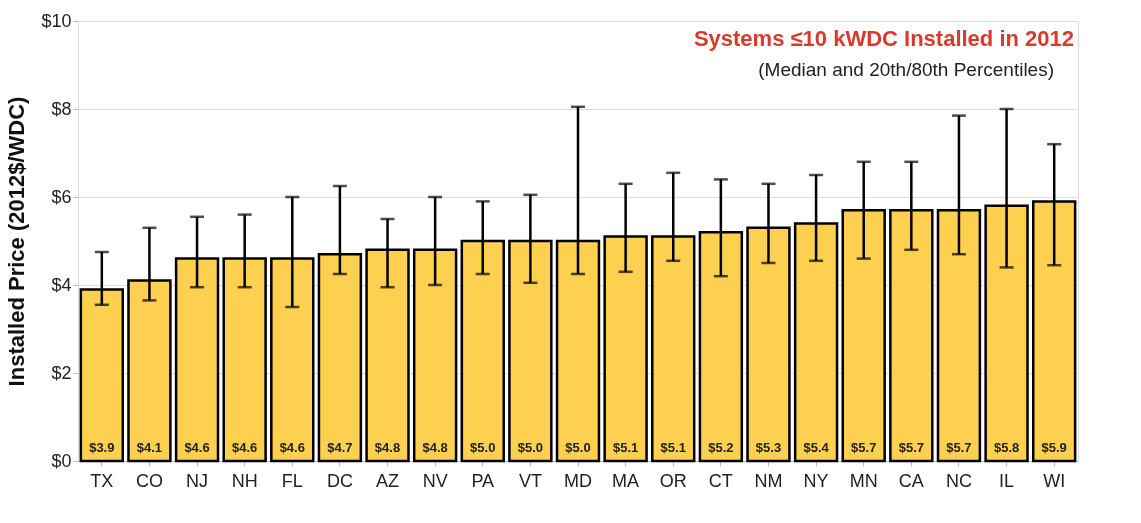 The width and height of the screenshot is (1141, 523). I want to click on y-tick-label: $4, so click(61, 284).